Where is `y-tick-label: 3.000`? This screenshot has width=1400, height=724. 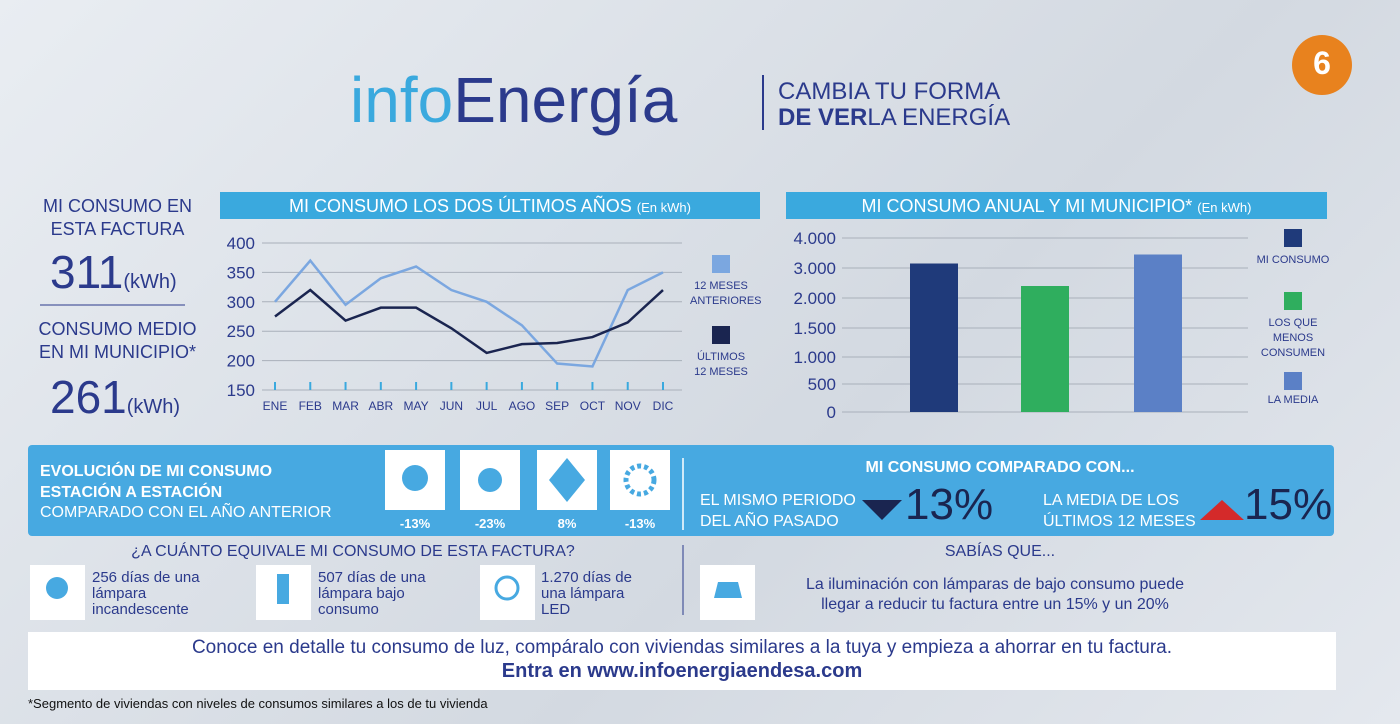
y-tick-label: 3.000 is located at coordinates (814, 268).